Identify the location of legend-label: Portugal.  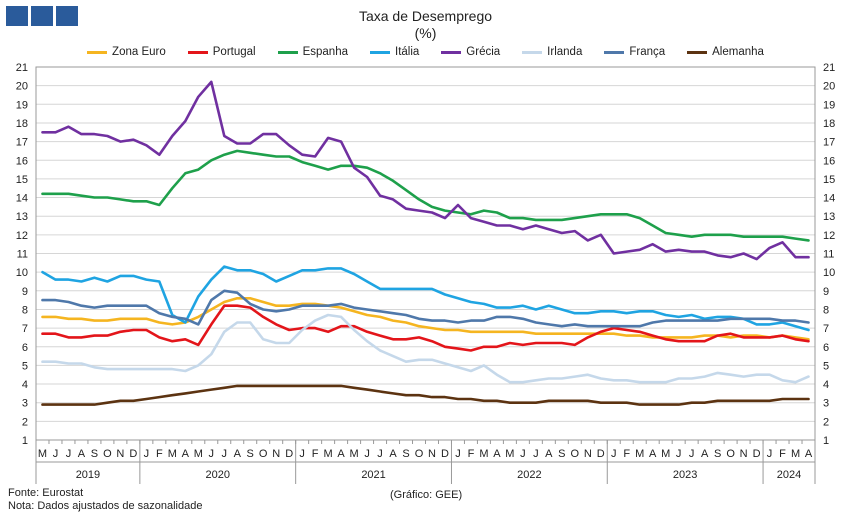
(234, 52).